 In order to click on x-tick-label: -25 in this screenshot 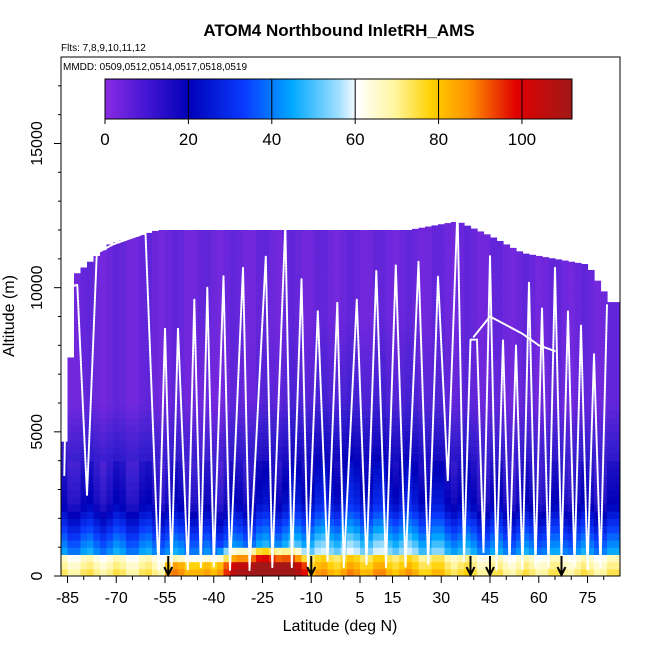, I will do `click(262, 598)`.